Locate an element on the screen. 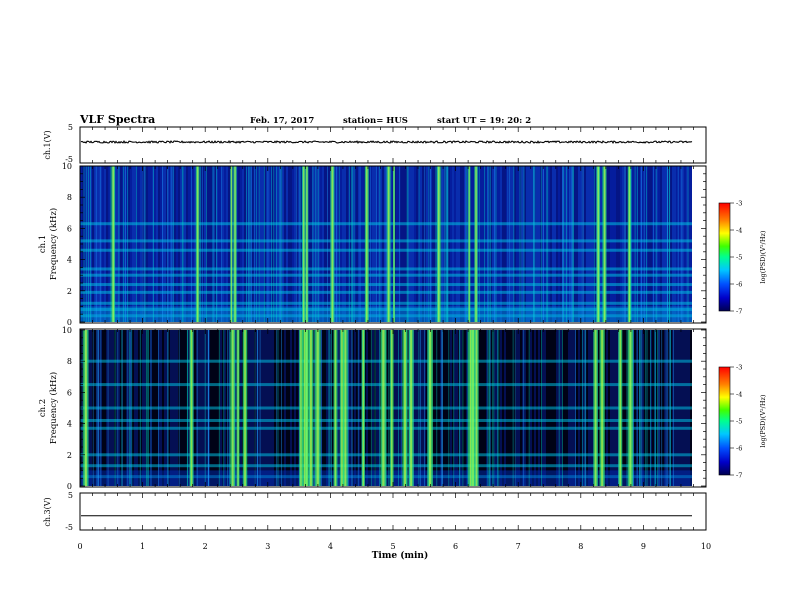  x-tick-label: 2 is located at coordinates (205, 546).